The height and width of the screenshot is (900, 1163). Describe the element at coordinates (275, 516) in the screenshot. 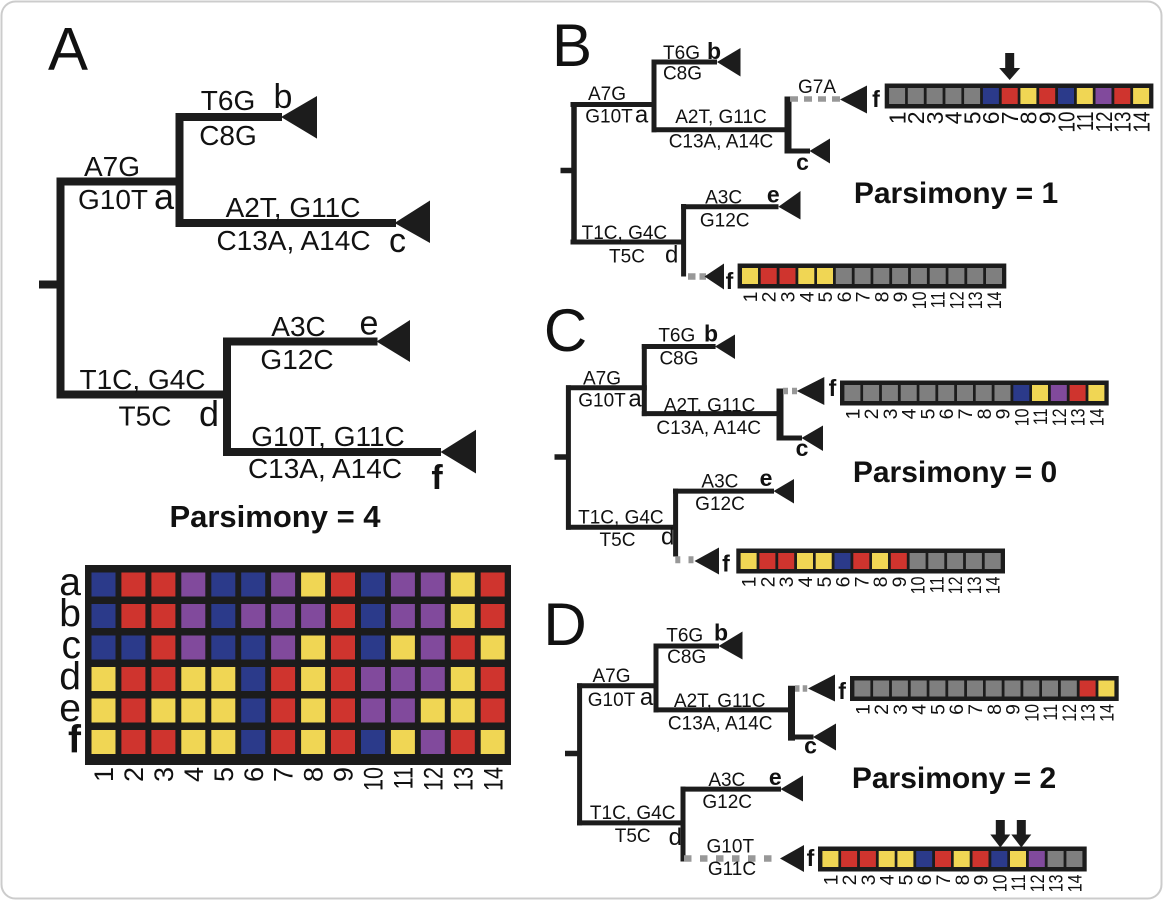

I see `svg-text: Parsimony = 4` at that location.